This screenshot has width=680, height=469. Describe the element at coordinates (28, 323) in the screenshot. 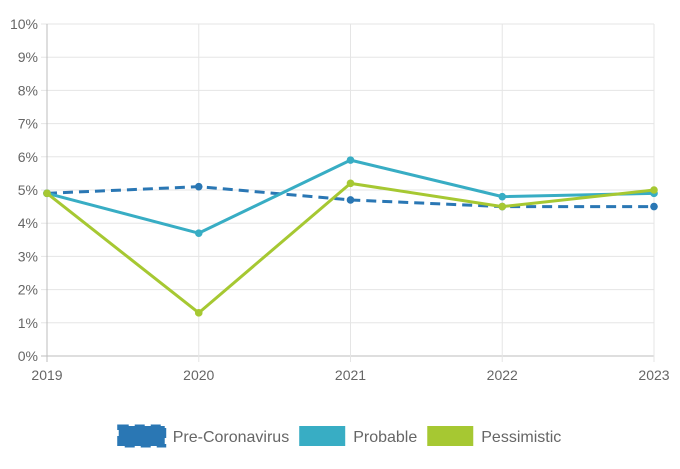

I see `y-tick-label: 1%` at that location.